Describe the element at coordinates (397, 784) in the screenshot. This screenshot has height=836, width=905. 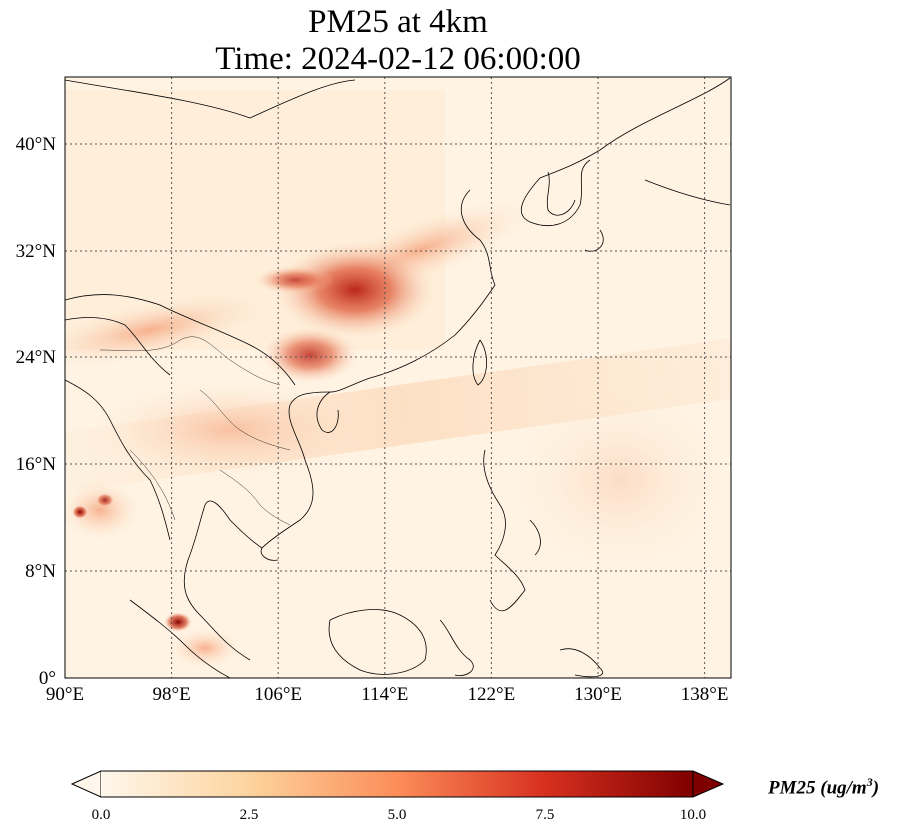
I see `colorbar-gradient` at that location.